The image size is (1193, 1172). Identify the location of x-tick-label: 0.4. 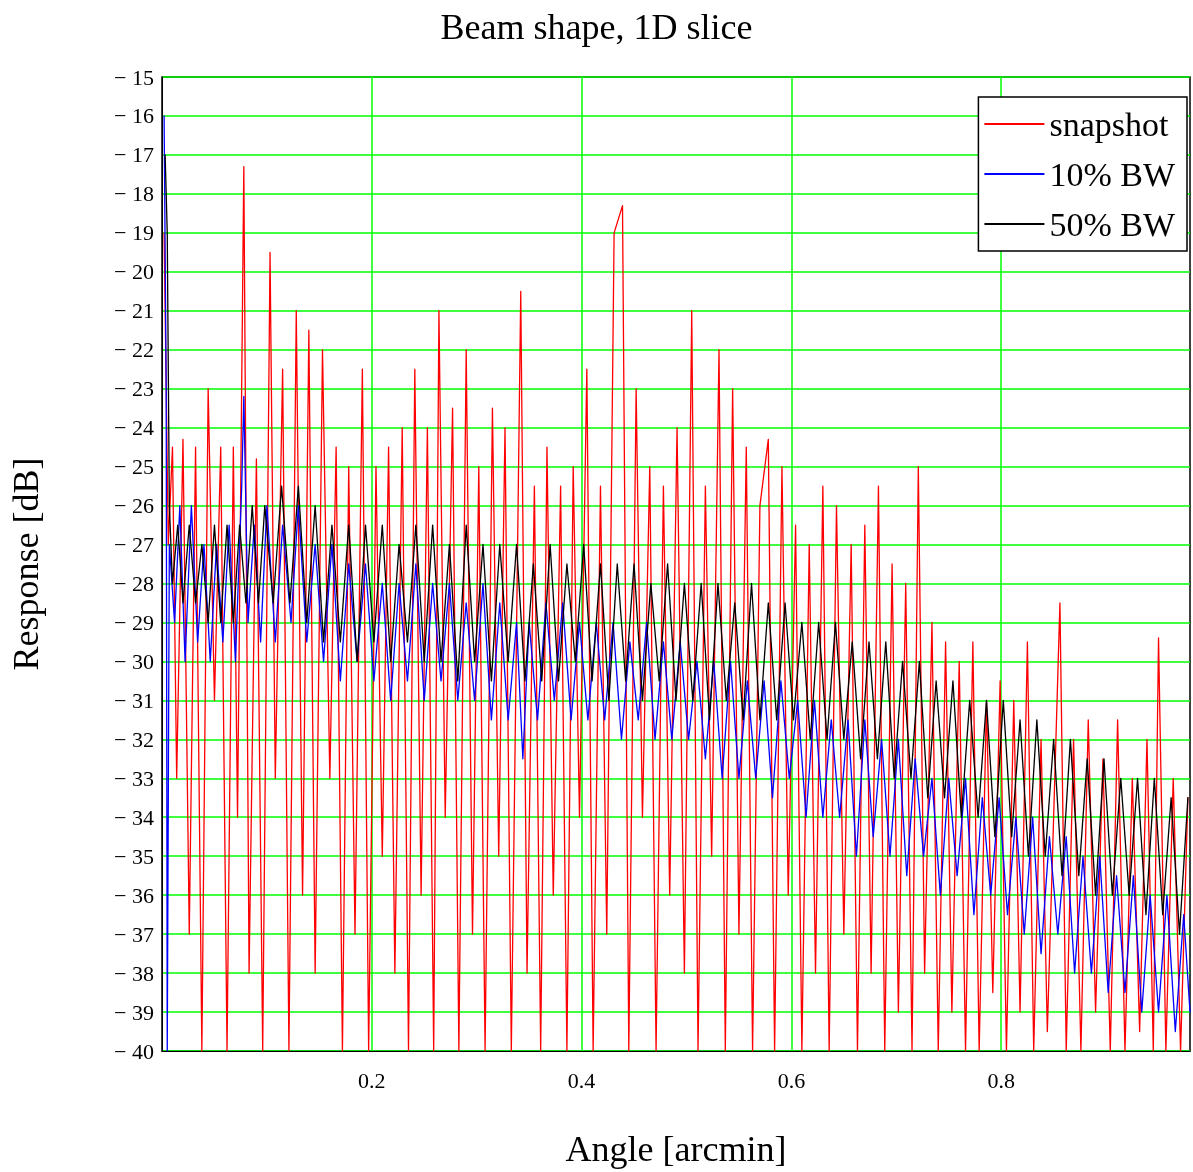
(581, 1080).